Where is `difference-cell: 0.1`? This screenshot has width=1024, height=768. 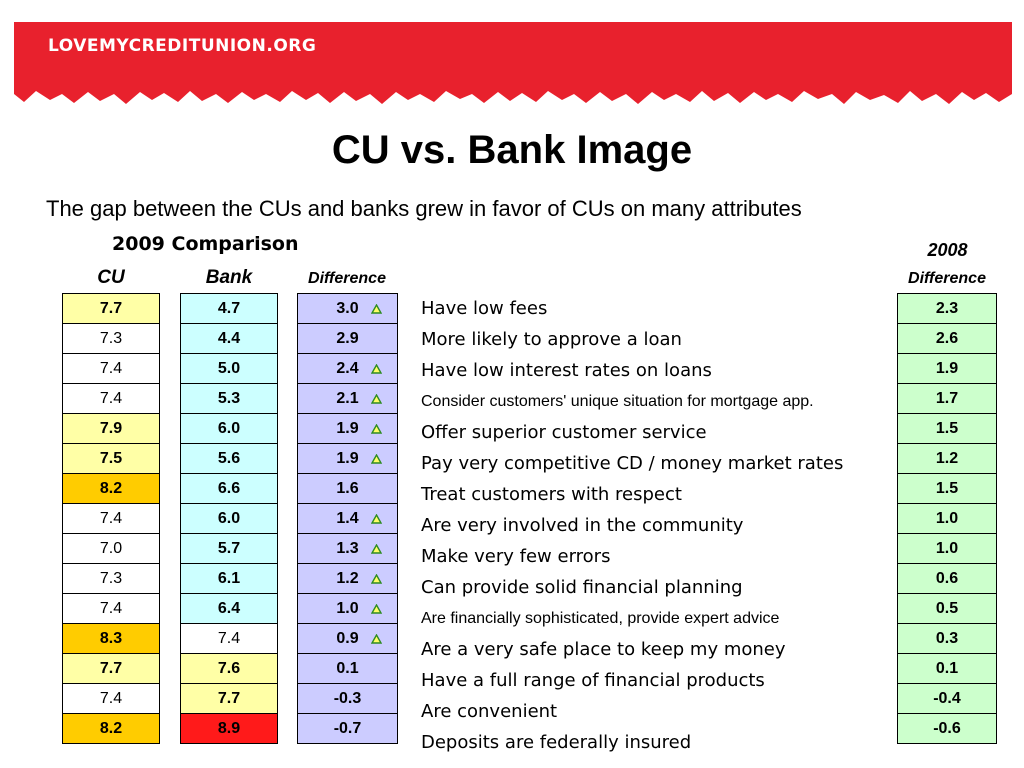
difference-cell: 0.1 is located at coordinates (347, 668).